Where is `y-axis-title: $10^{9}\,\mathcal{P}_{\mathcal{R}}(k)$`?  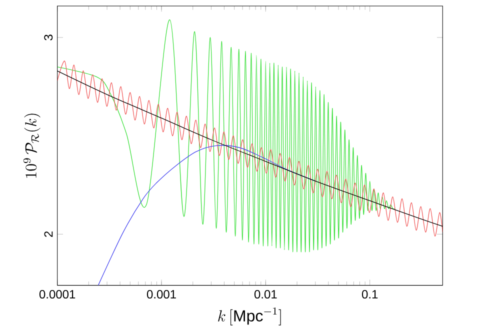
y-axis-title: $10^{9}\,\mathcal{P}_{\mathcal{R}}(k)$ is located at coordinates (31, 146).